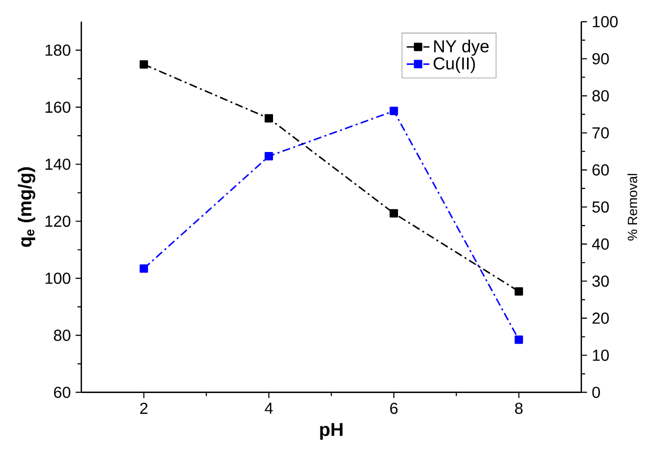  Describe the element at coordinates (58, 278) in the screenshot. I see `y-tick-label: 100` at that location.